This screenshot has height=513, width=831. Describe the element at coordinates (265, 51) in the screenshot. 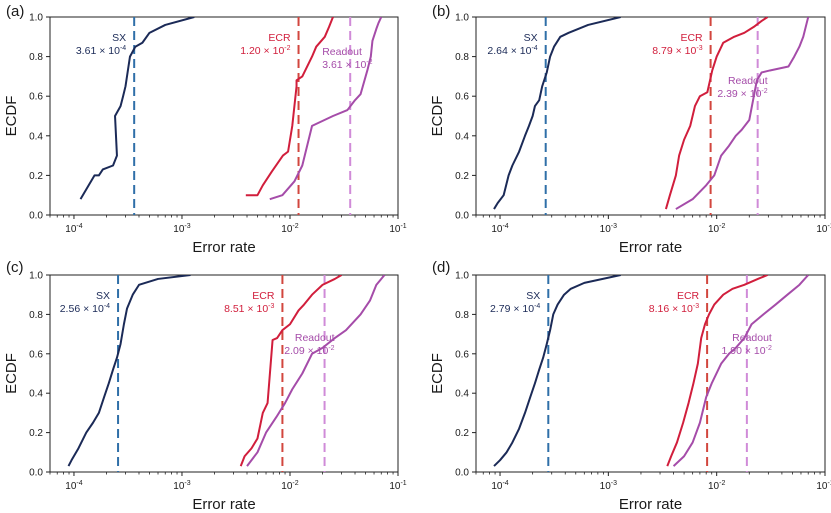

I see `ecr-annotation-value: 1.20 × 10⁻²` at that location.